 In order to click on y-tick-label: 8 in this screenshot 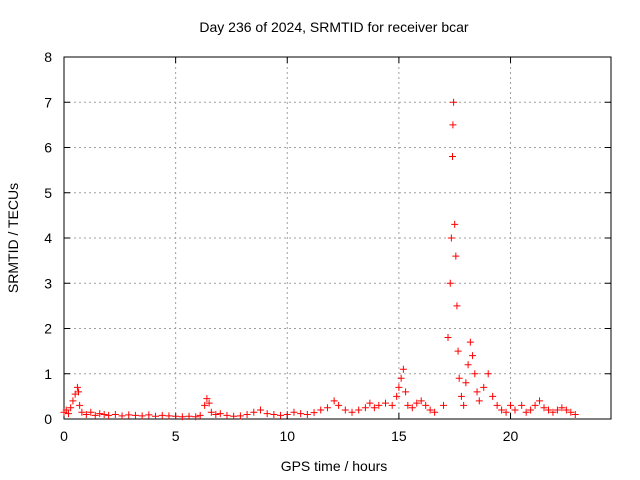, I will do `click(48, 57)`.